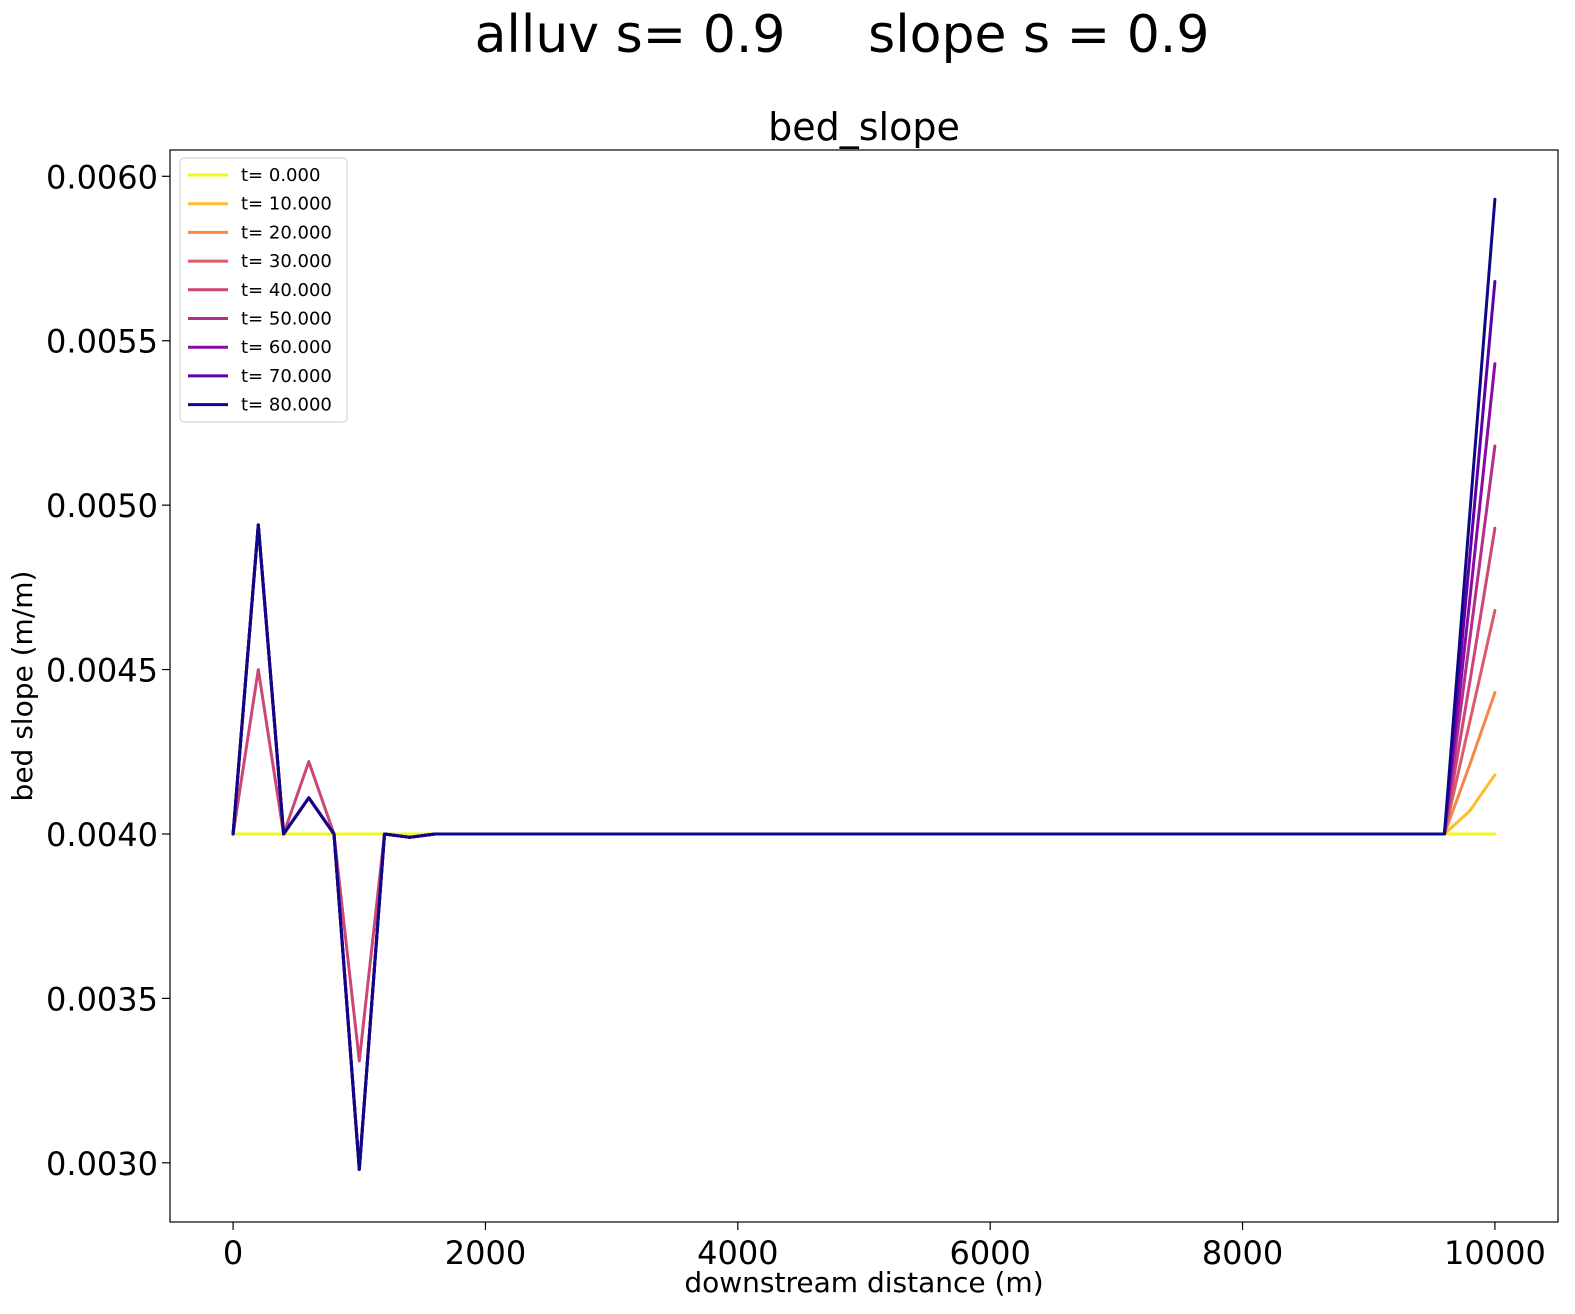  What do you see at coordinates (102, 1164) in the screenshot?
I see `y-tick-label: 0.0030` at bounding box center [102, 1164].